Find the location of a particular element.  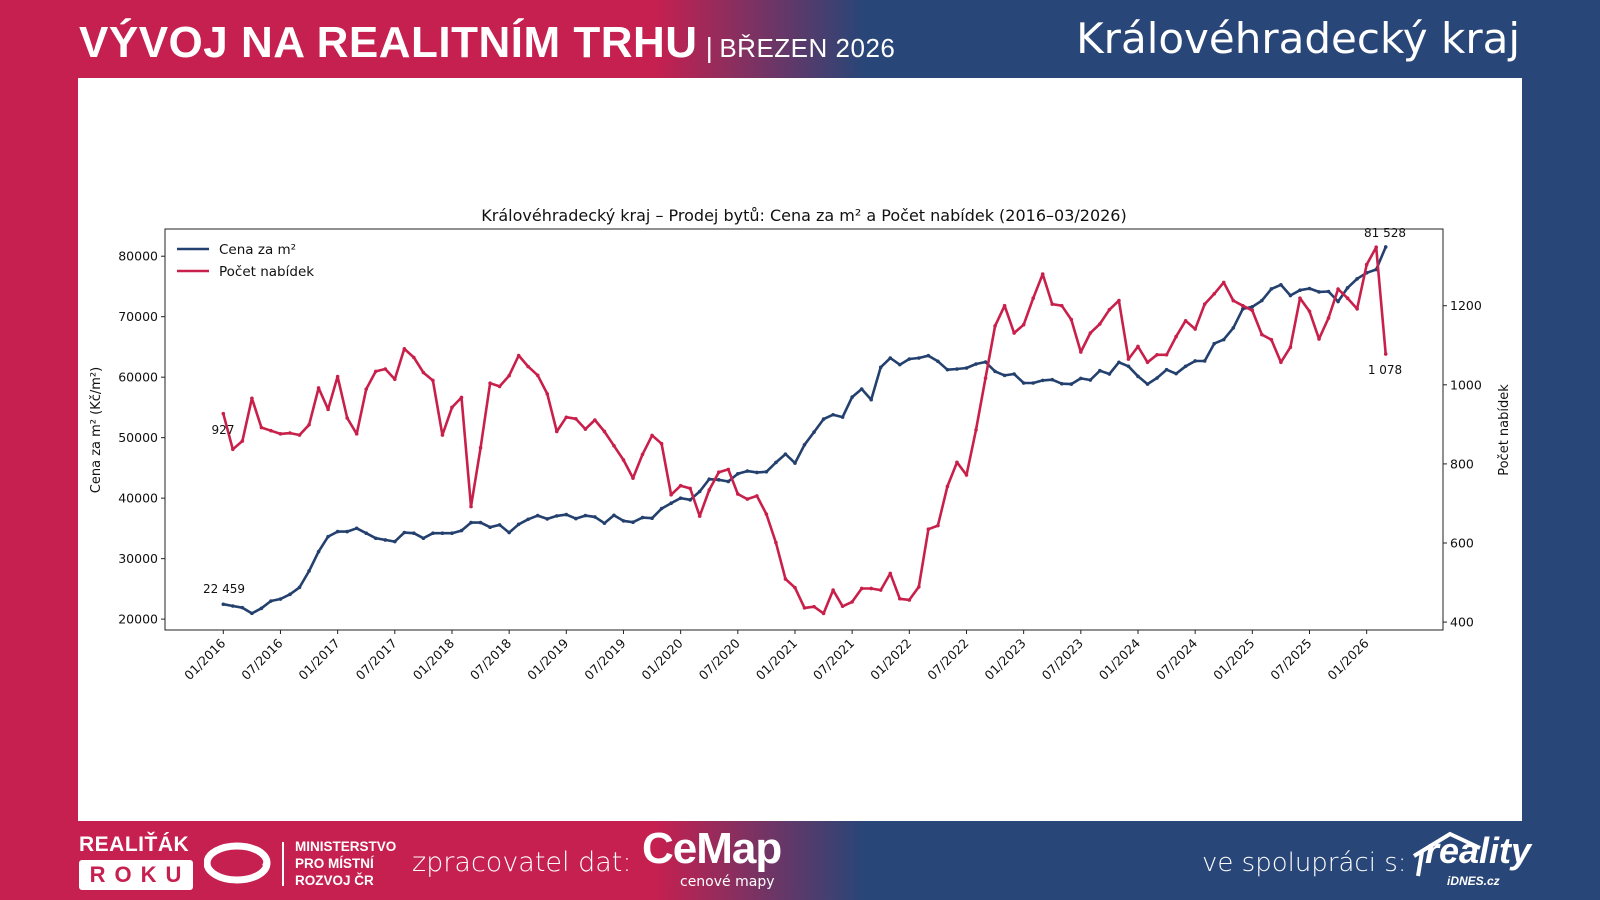

x-tick-label: 07/2025 is located at coordinates (1290, 659).